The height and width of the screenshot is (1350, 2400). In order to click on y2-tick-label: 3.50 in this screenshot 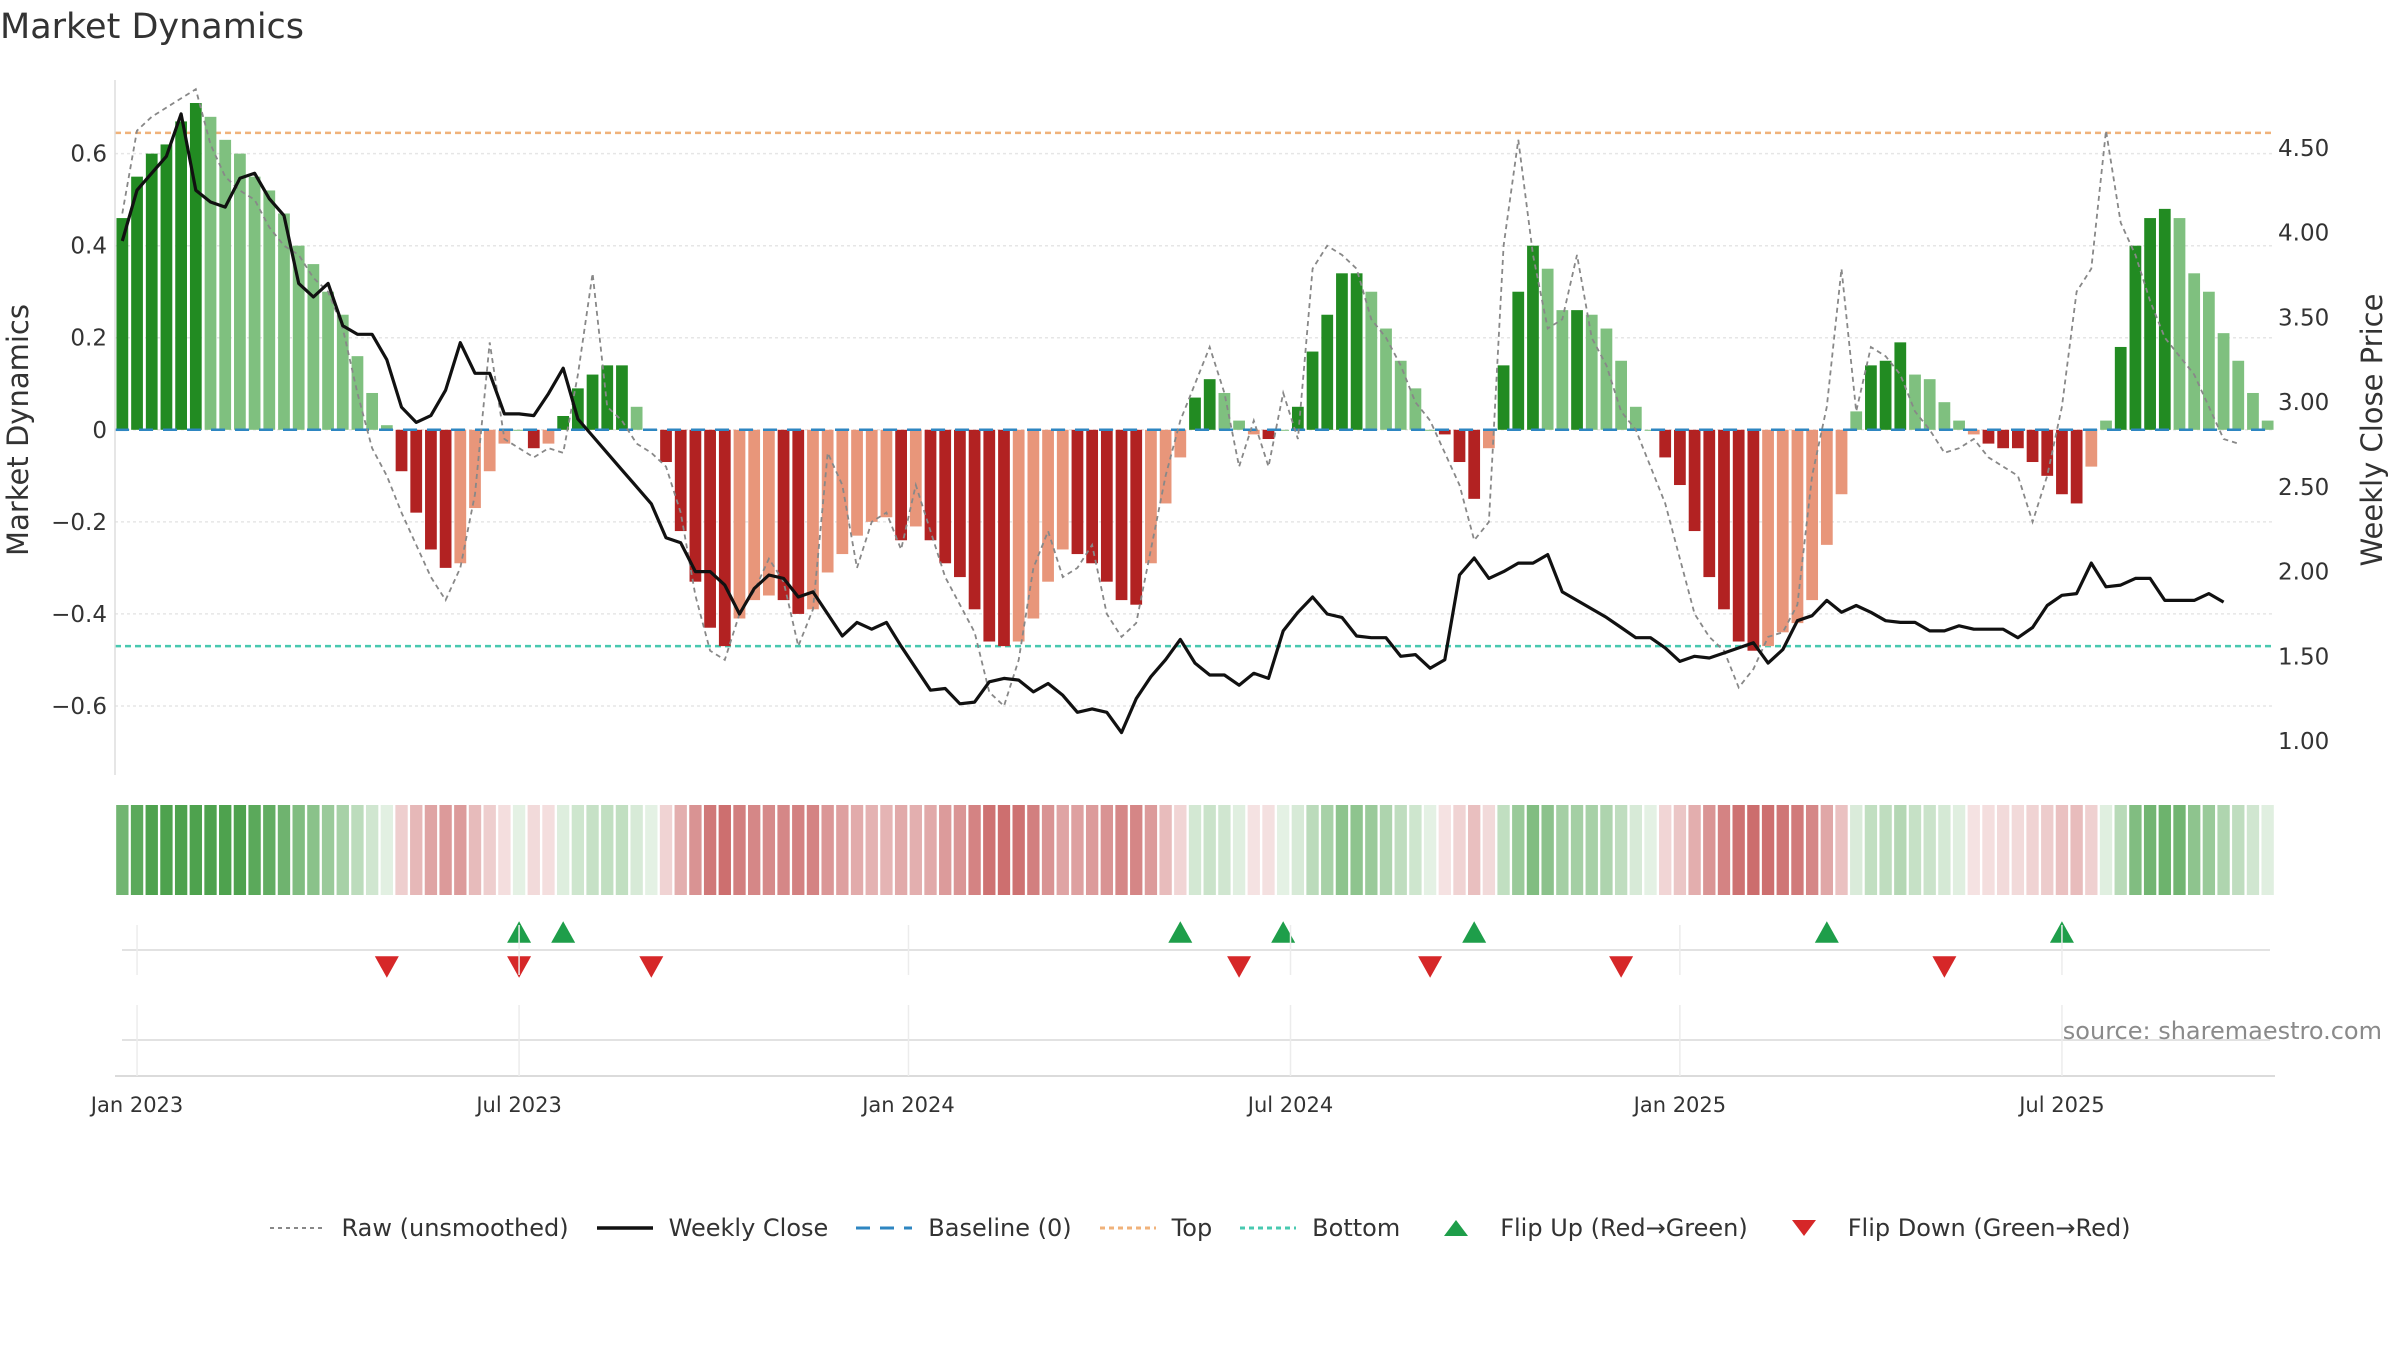, I will do `click(2303, 318)`.